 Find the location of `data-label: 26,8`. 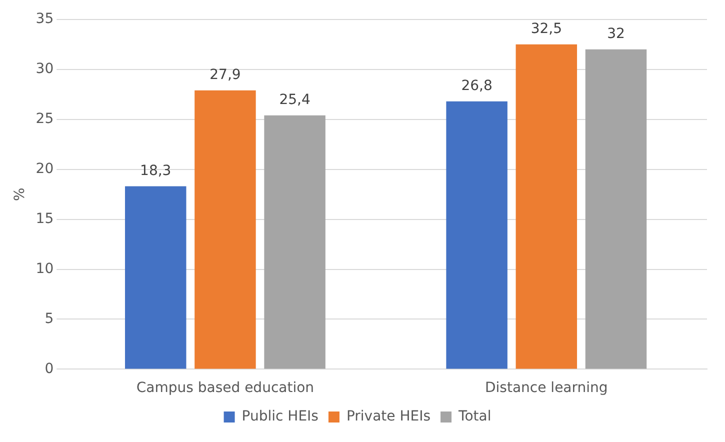

data-label: 26,8 is located at coordinates (476, 86).